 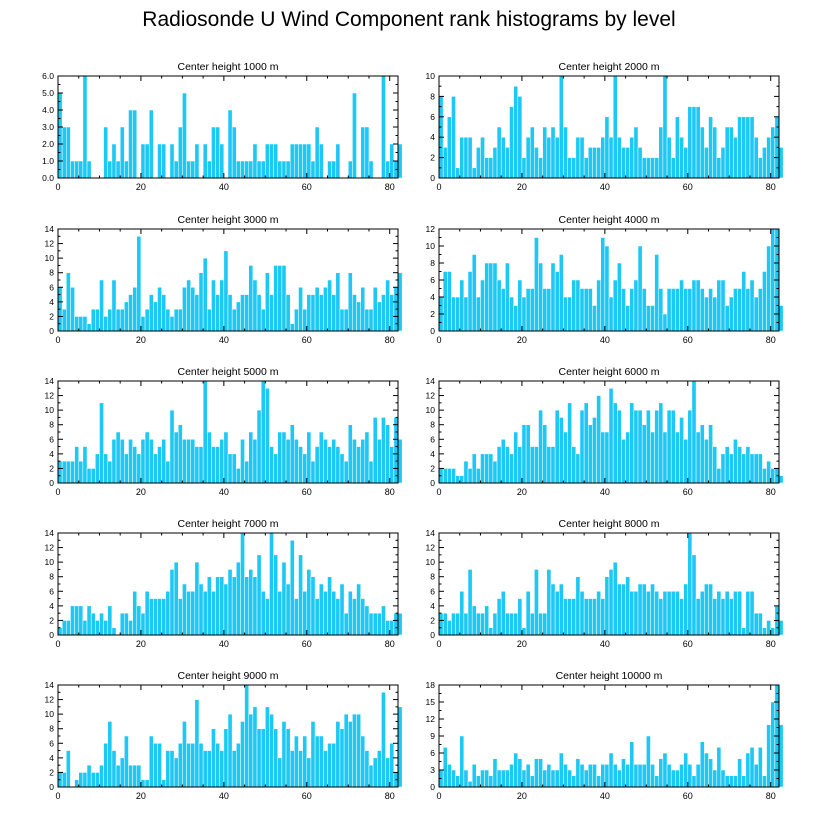 I want to click on panel-6-ytick-label-6: 12, so click(x=431, y=396).